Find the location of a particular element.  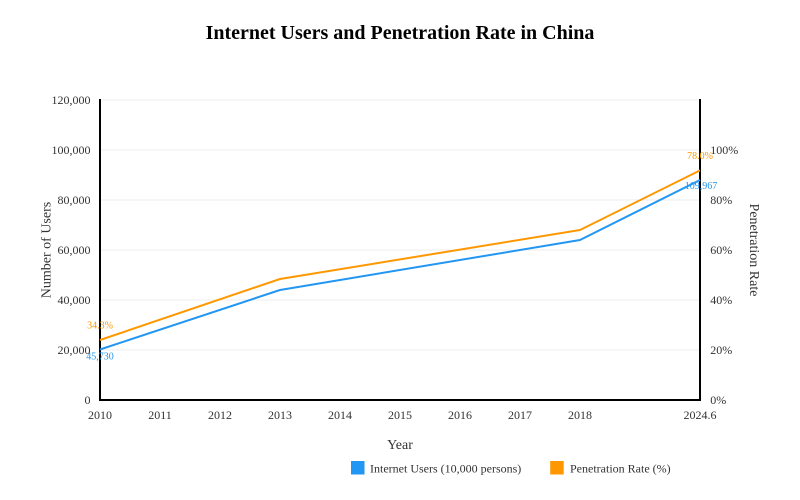

svg-text: 80,000 is located at coordinates (74, 200).